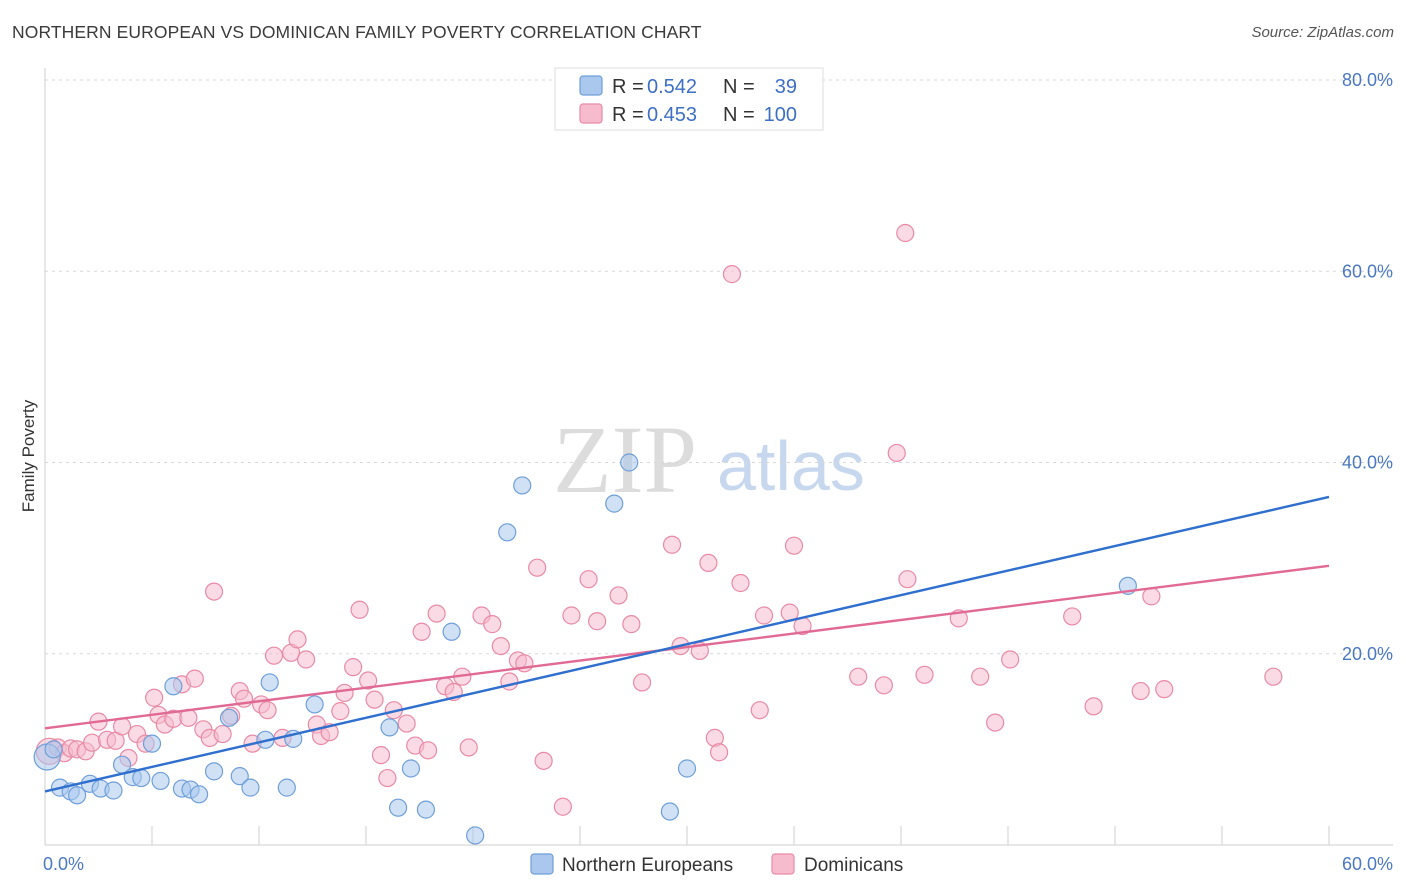 The width and height of the screenshot is (1406, 892). I want to click on legend-swatch-blue, so click(591, 85).